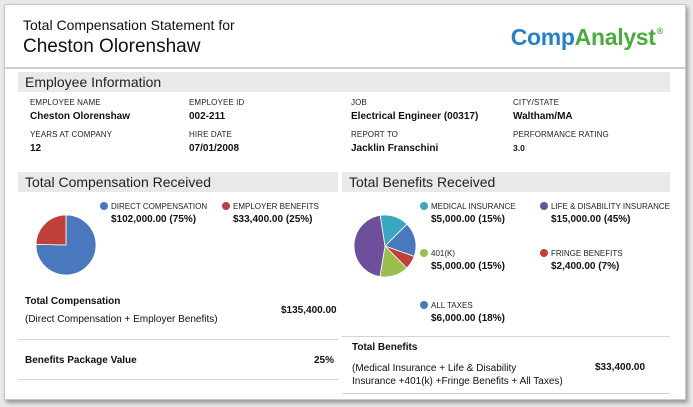 This screenshot has width=693, height=407. I want to click on all-taxes-legend-label: ALL TAXES, so click(452, 305).